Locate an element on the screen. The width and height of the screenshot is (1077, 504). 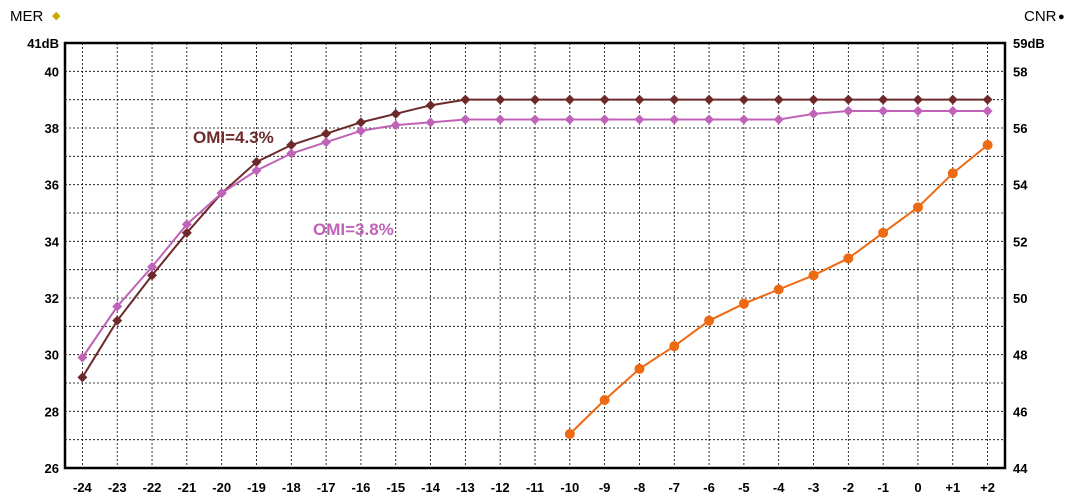
x-tick-label: -20 is located at coordinates (221, 487).